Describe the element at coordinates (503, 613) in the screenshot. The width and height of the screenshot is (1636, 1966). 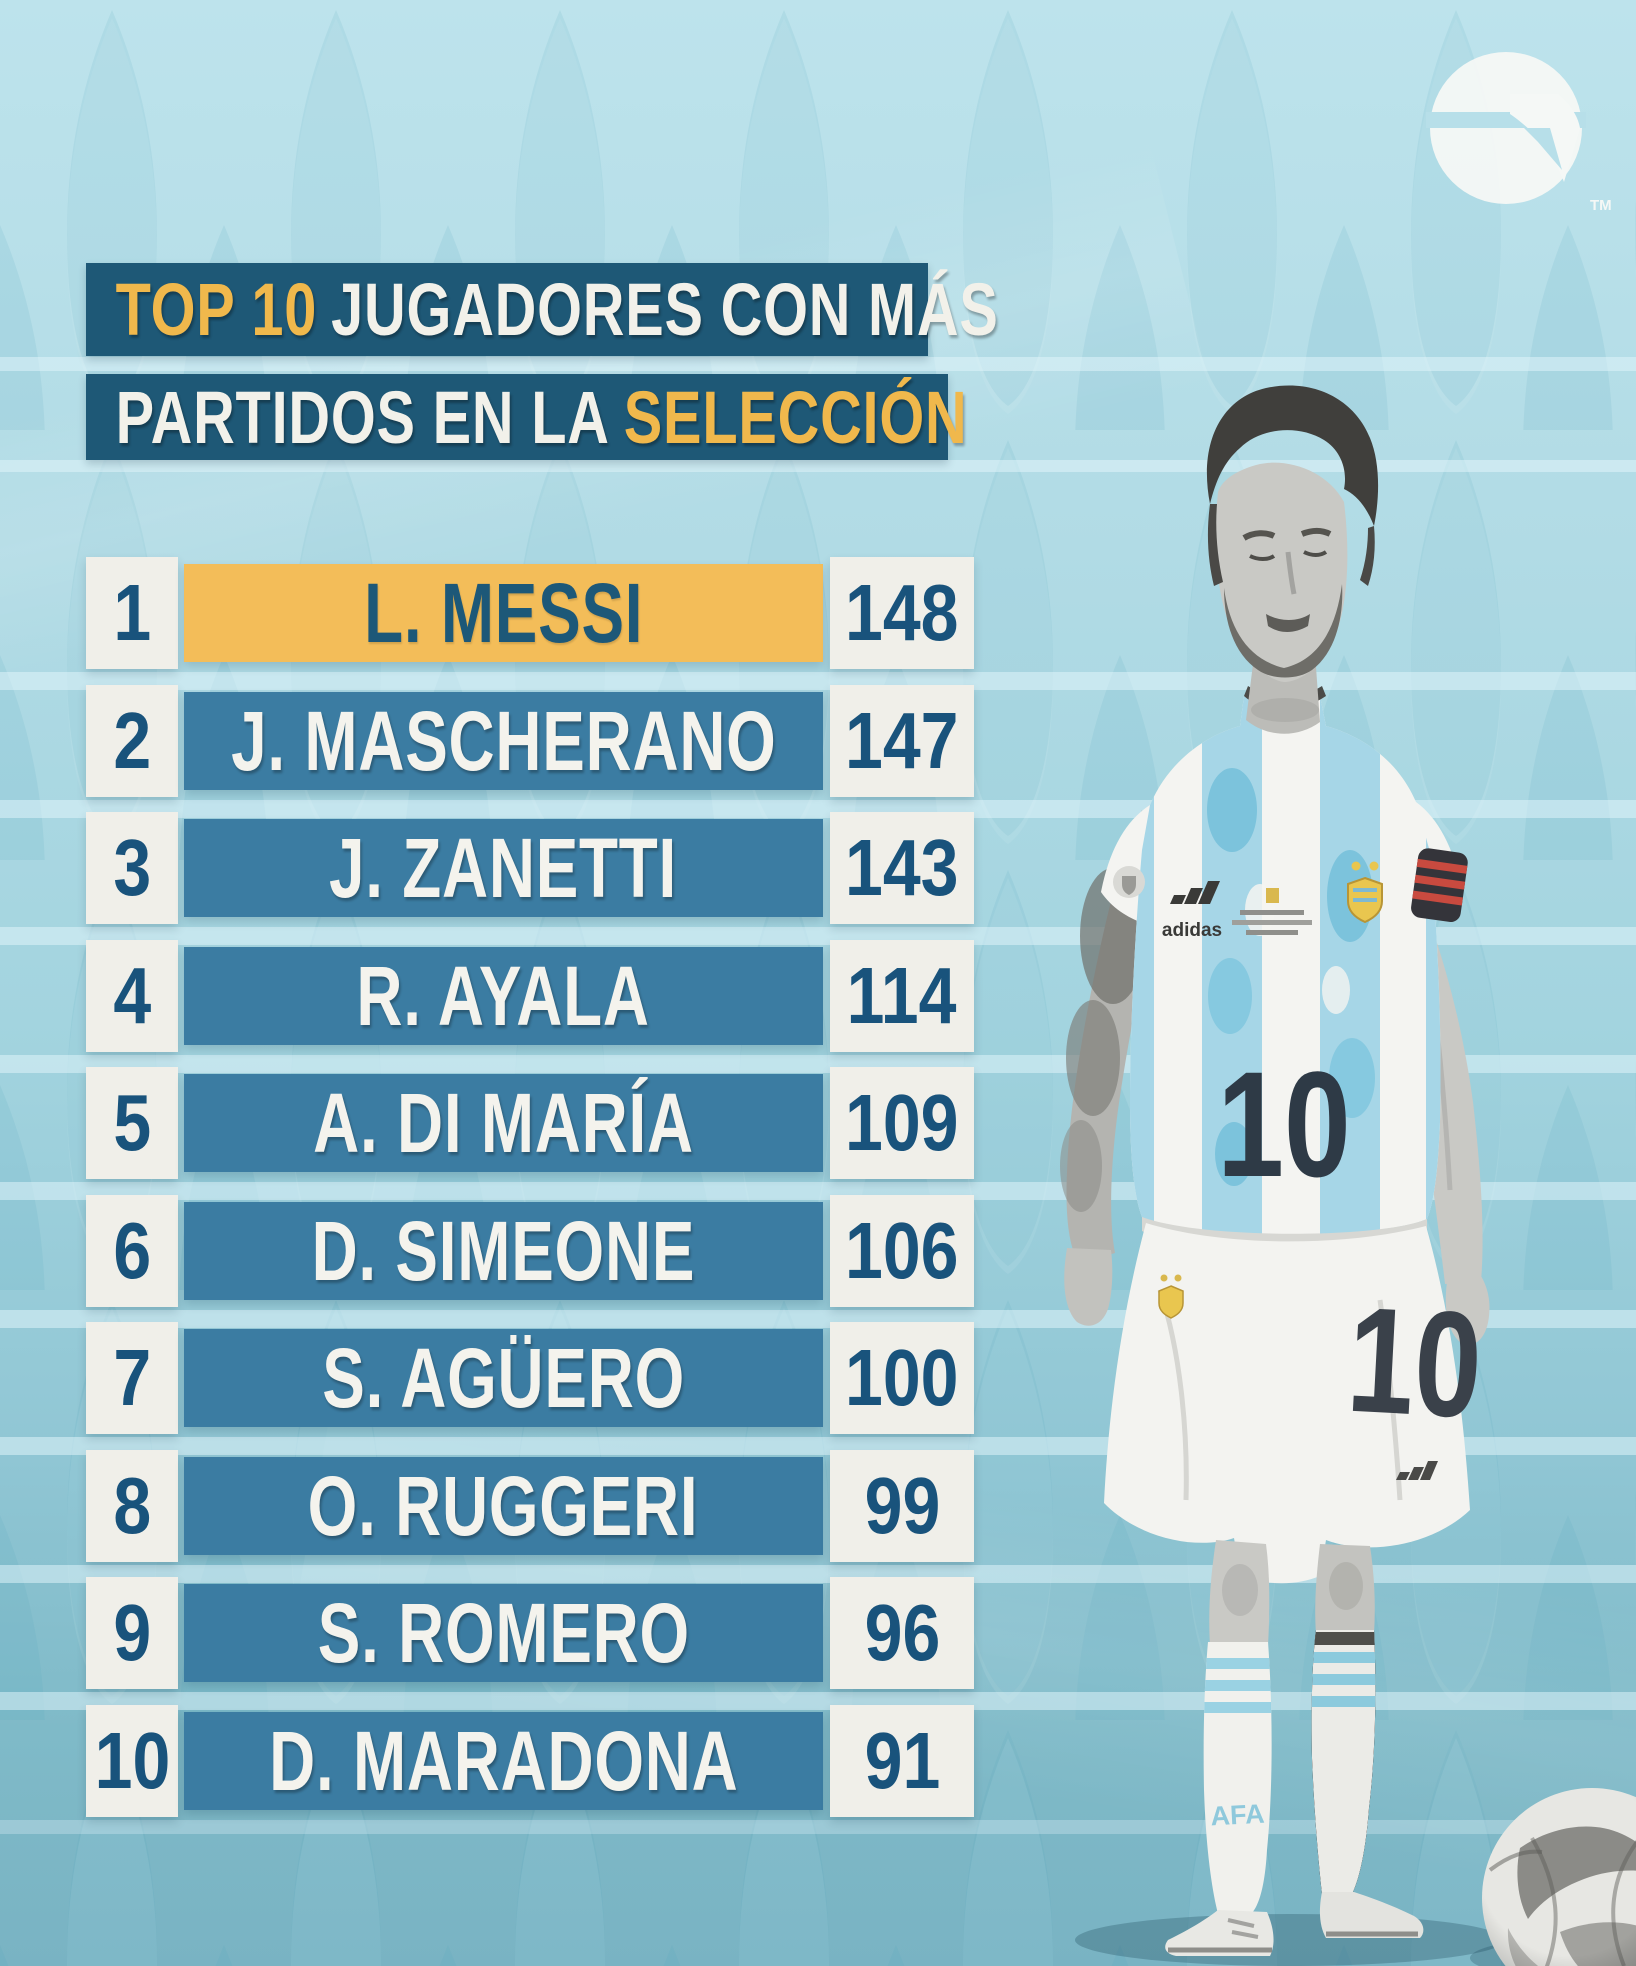
I see `player-name-bar: L. MESSI` at that location.